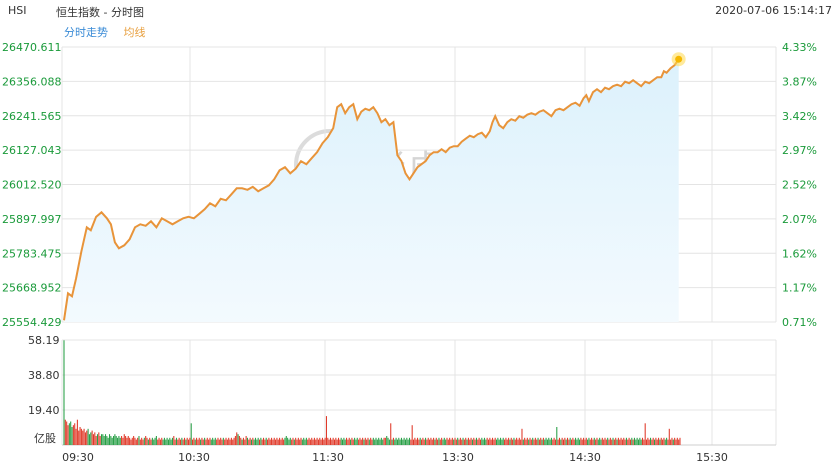 The height and width of the screenshot is (470, 840). I want to click on legend-price-line: 分时走势, so click(86, 32).